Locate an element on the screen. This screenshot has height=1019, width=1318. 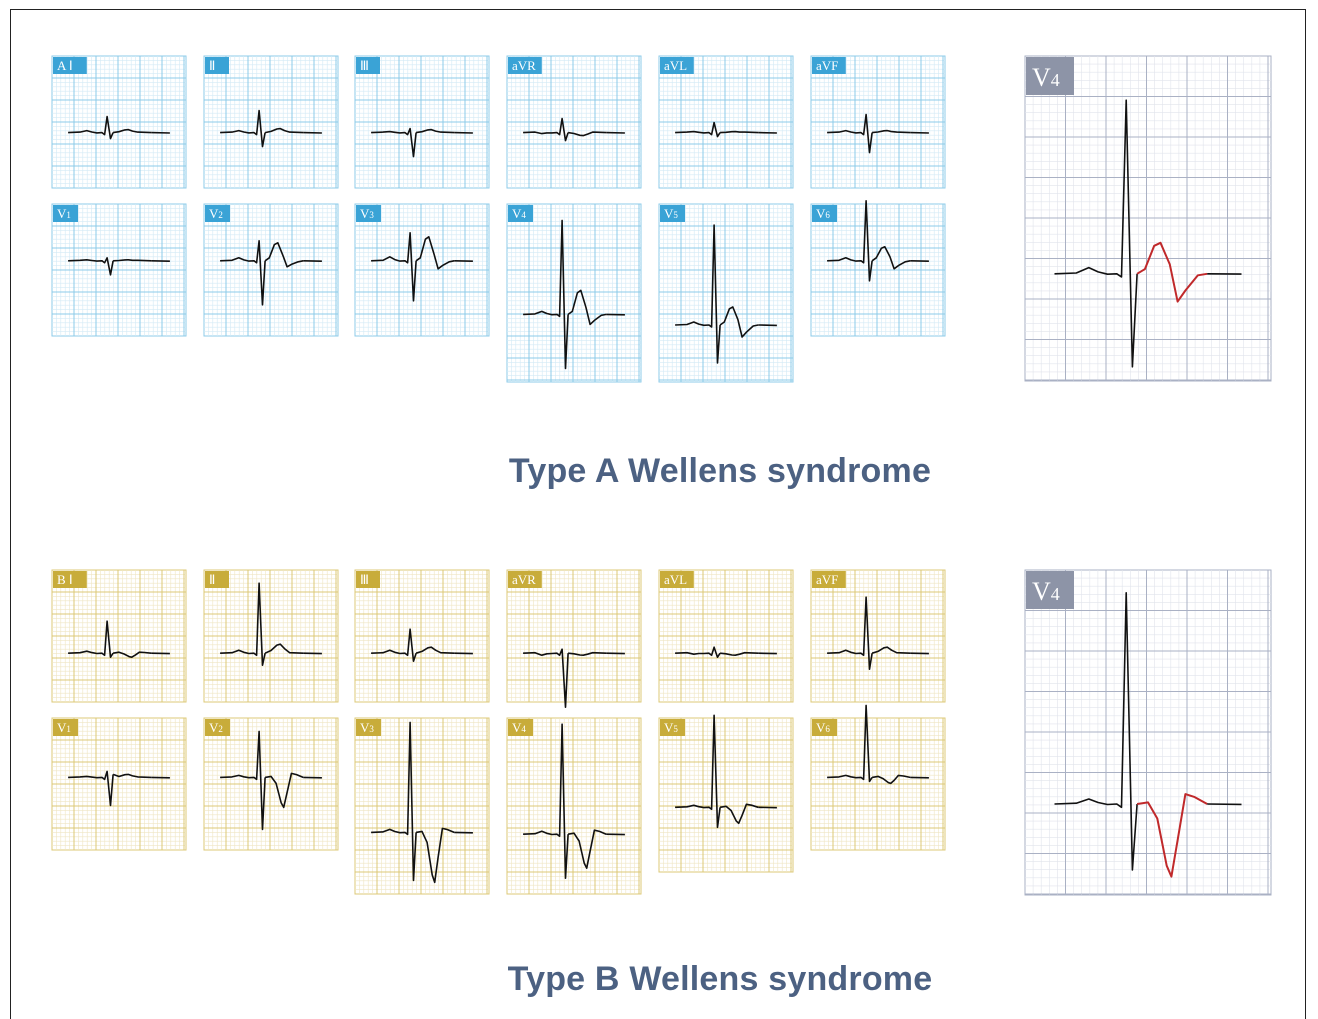
caption-type-a: Type A Wellens syndrome is located at coordinates (659, 471).